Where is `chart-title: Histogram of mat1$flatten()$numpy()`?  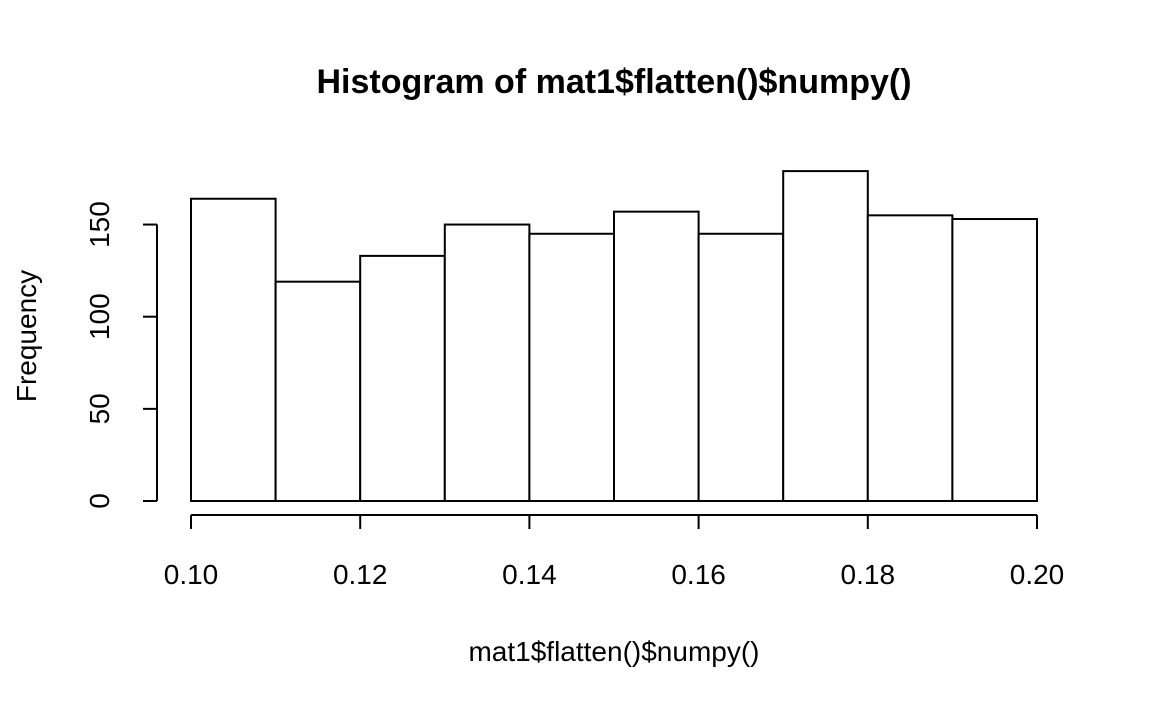
chart-title: Histogram of mat1$flatten()$numpy() is located at coordinates (613, 82).